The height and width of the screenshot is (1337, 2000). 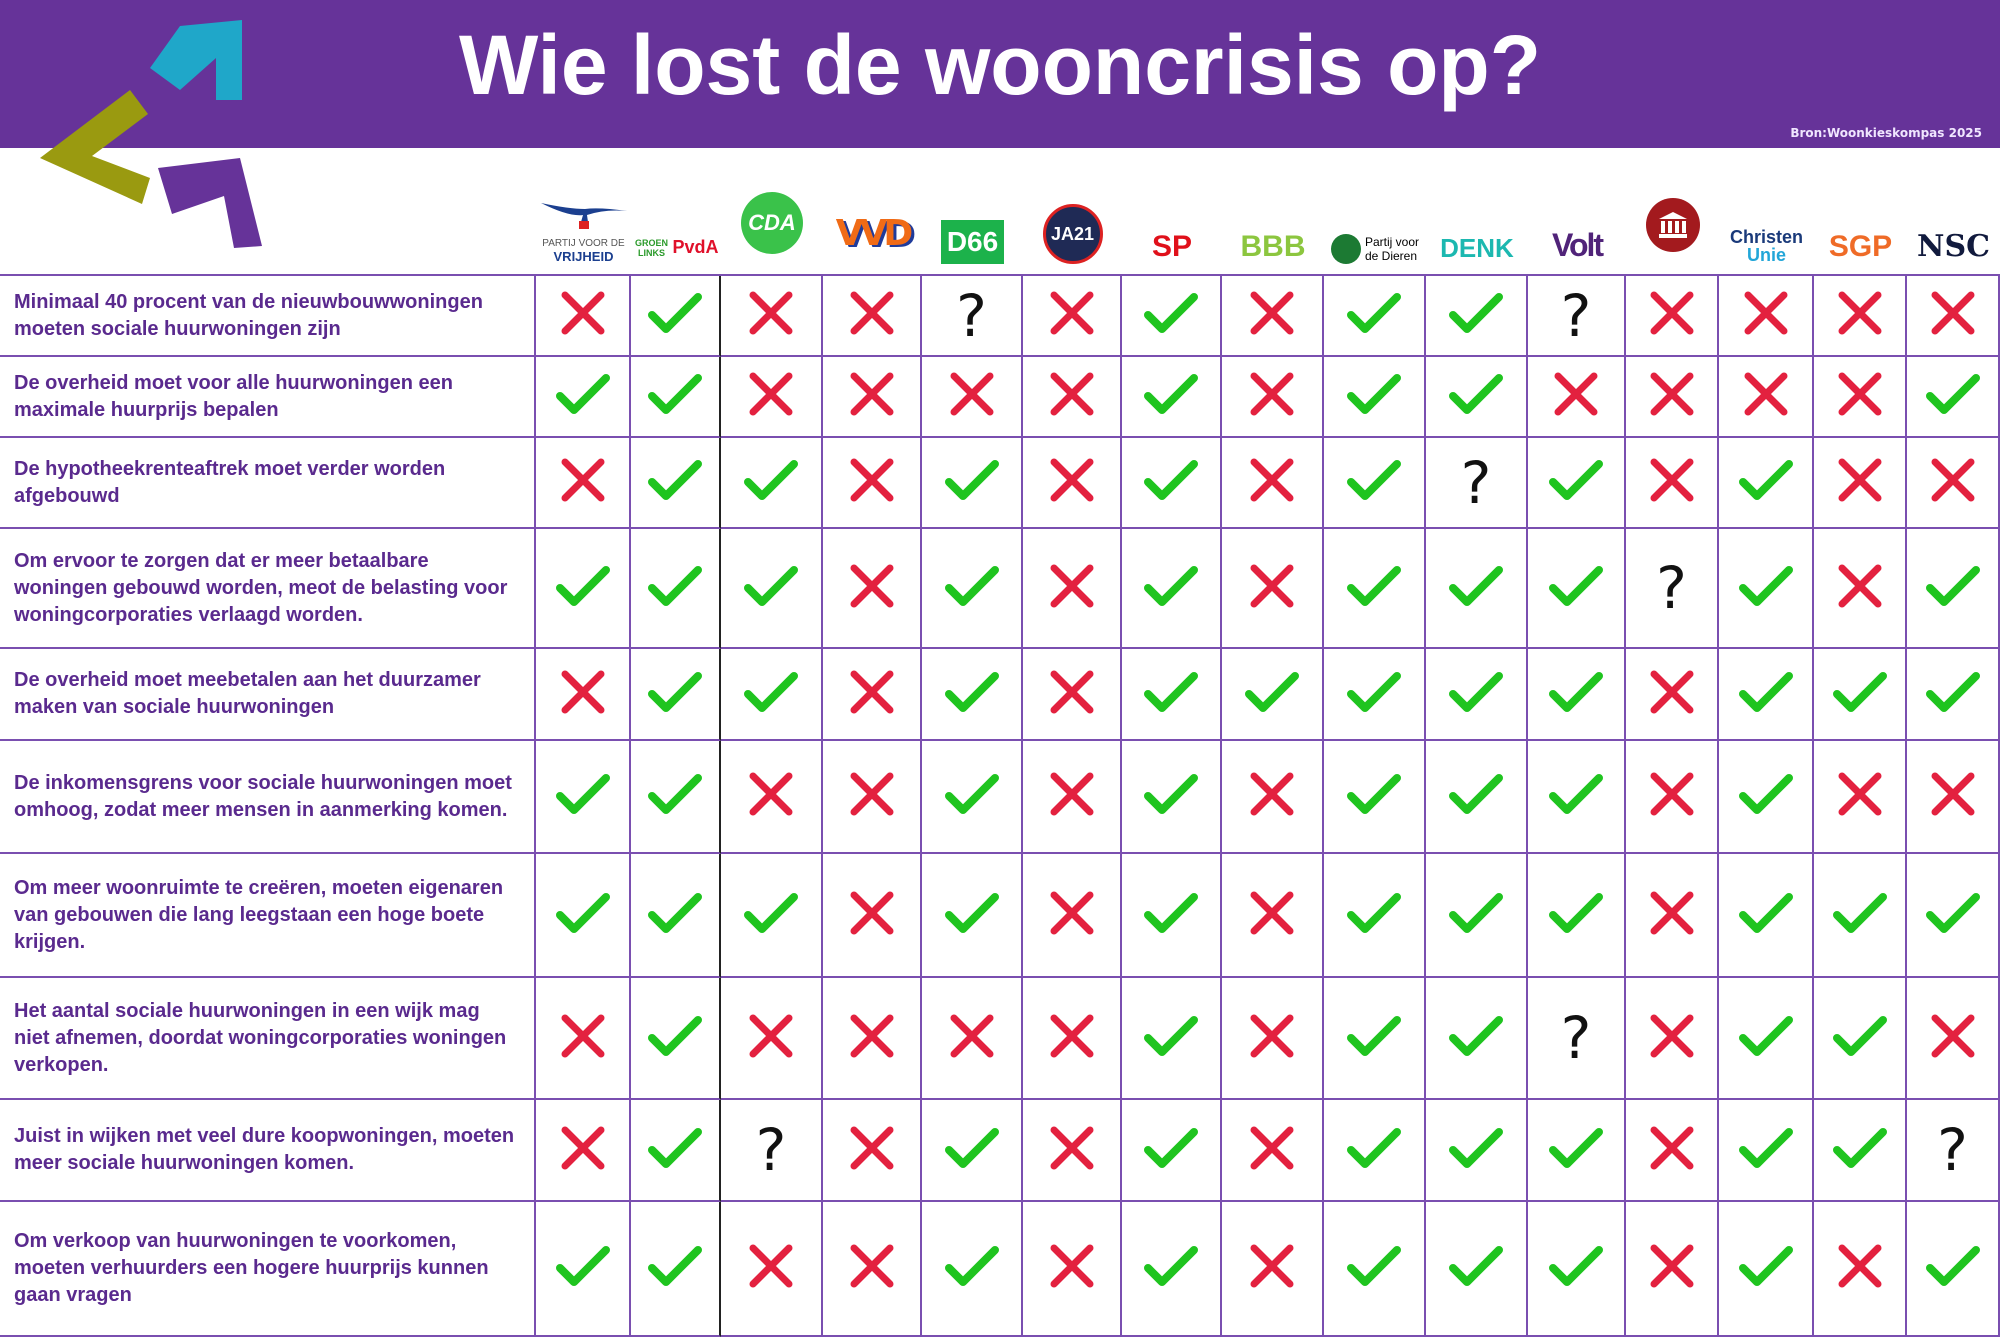 What do you see at coordinates (772, 211) in the screenshot?
I see `party-logo-cda: CDA` at bounding box center [772, 211].